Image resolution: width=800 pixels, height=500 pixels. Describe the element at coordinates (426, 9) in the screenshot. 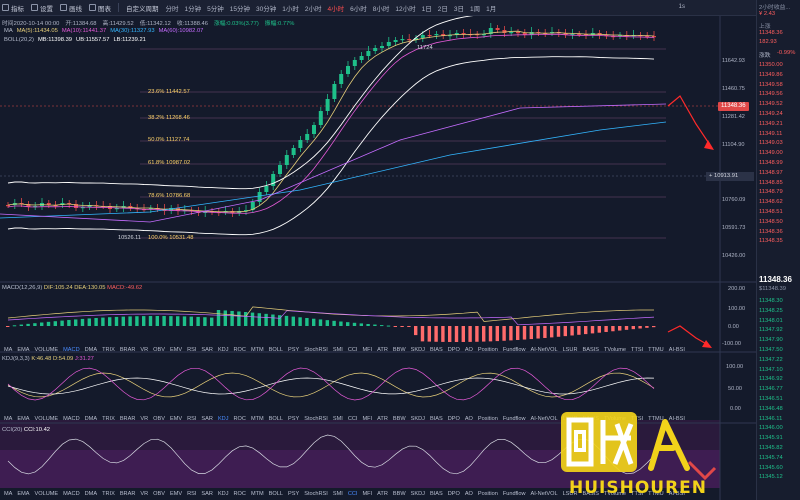

I see `timeframe-11: 1日` at that location.